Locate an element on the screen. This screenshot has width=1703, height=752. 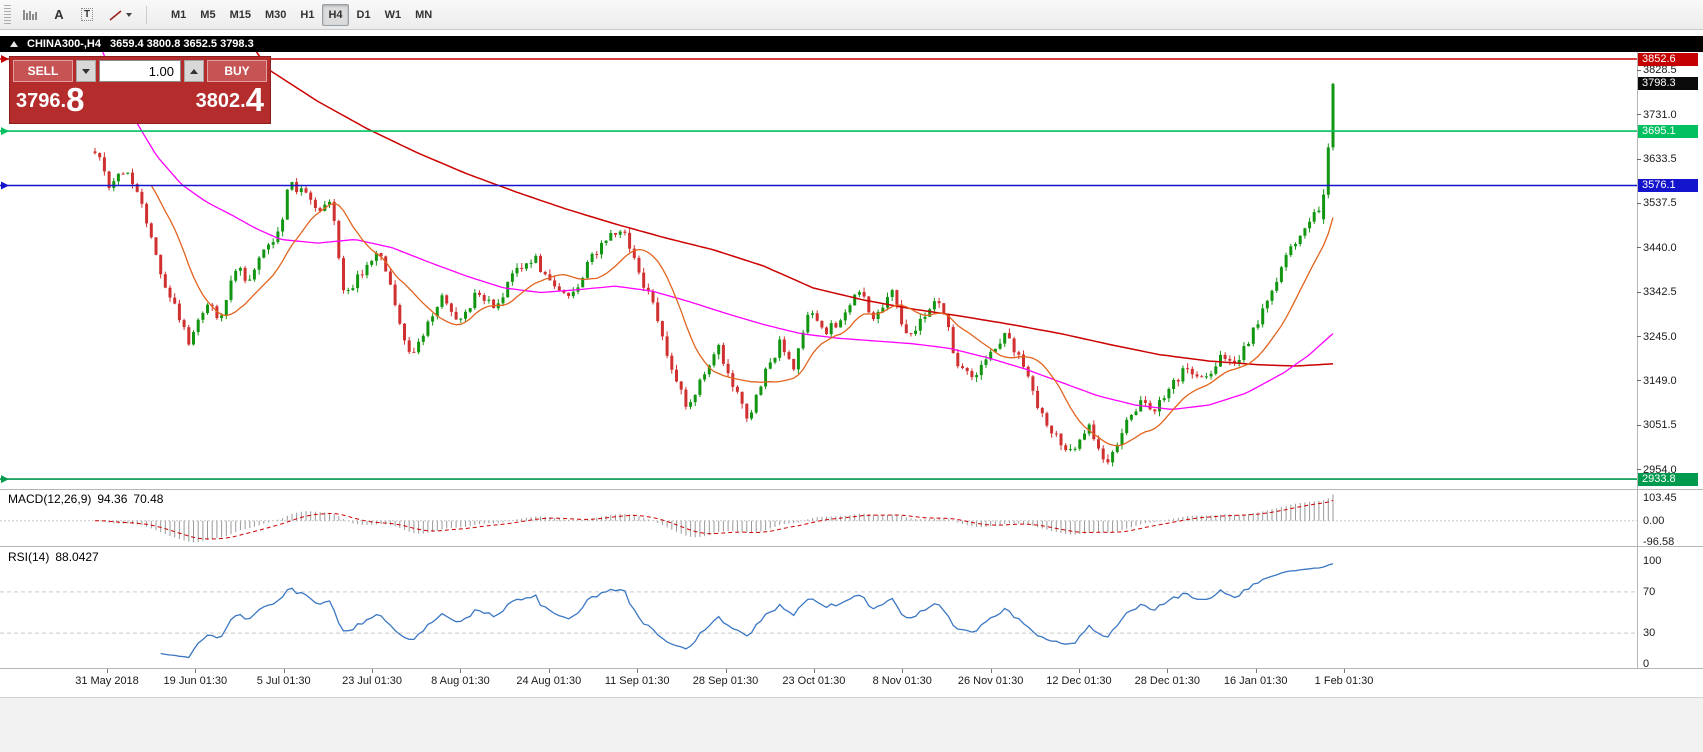
price-tick-label: 2954.0 is located at coordinates (1660, 469).